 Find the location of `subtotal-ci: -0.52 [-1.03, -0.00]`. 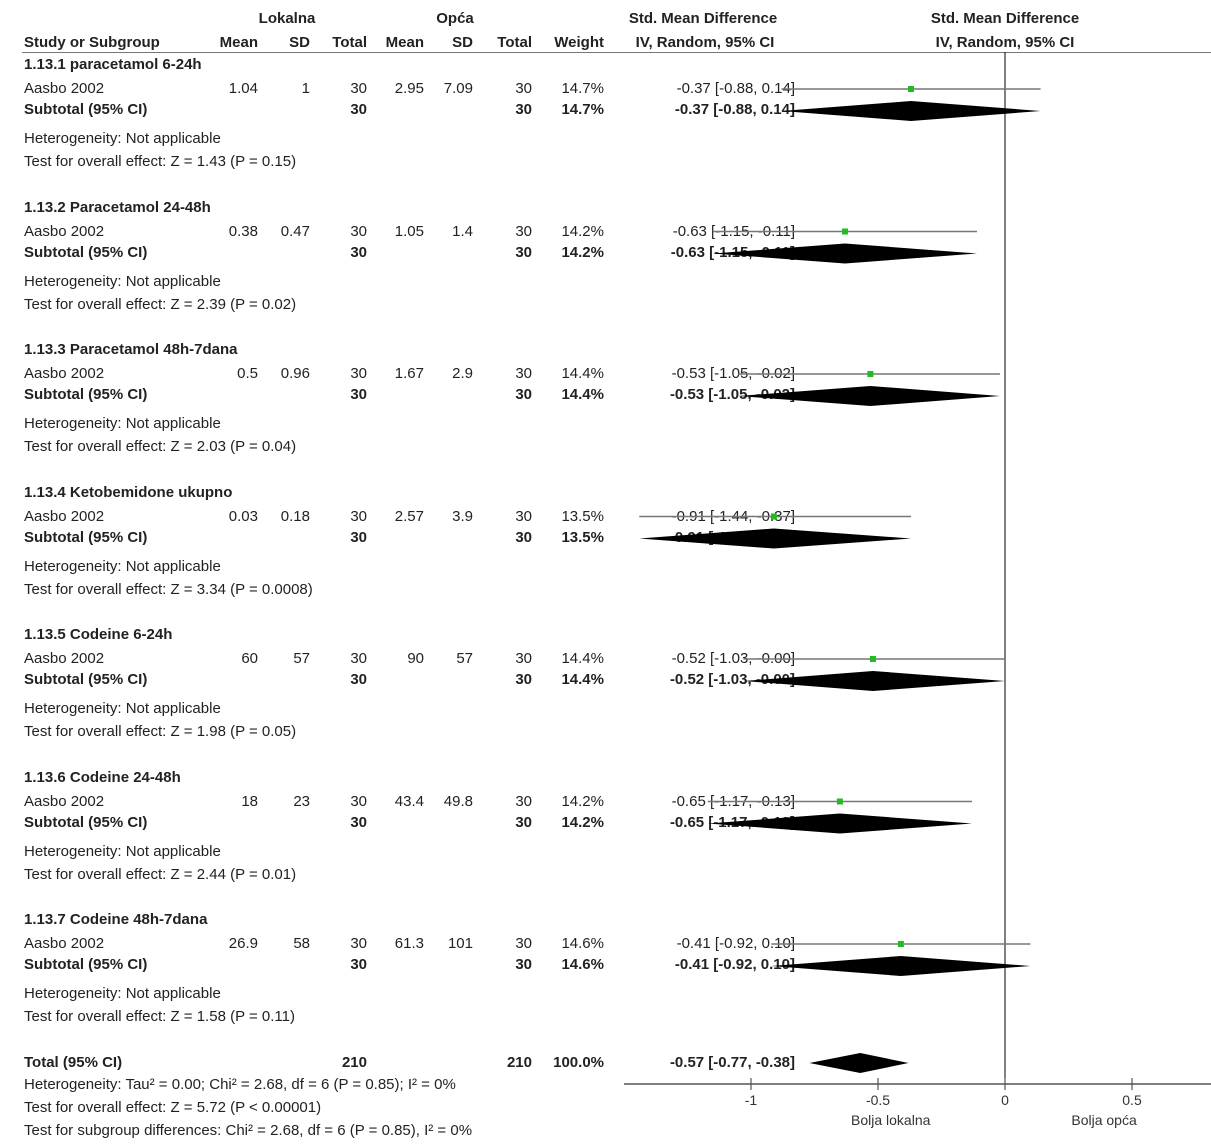

subtotal-ci: -0.52 [-1.03, -0.00] is located at coordinates (732, 679).